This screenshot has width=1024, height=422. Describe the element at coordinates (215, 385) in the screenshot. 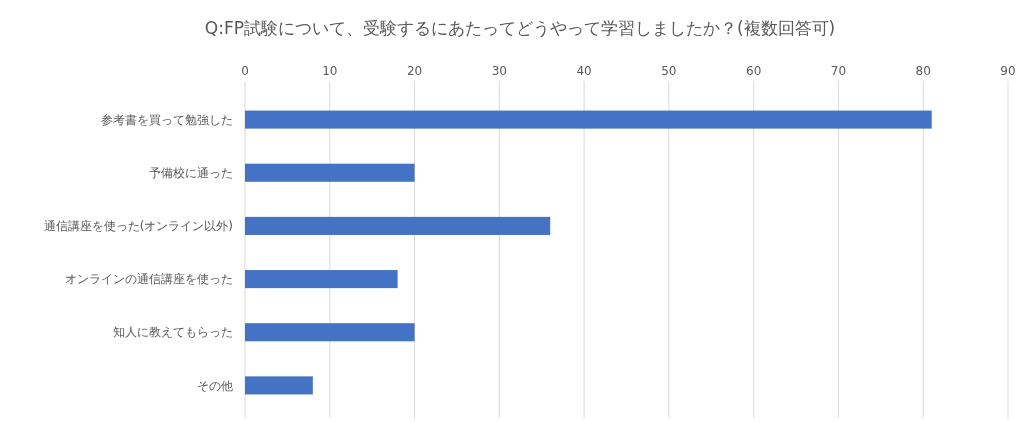

I see `y-tick-label: その他` at that location.